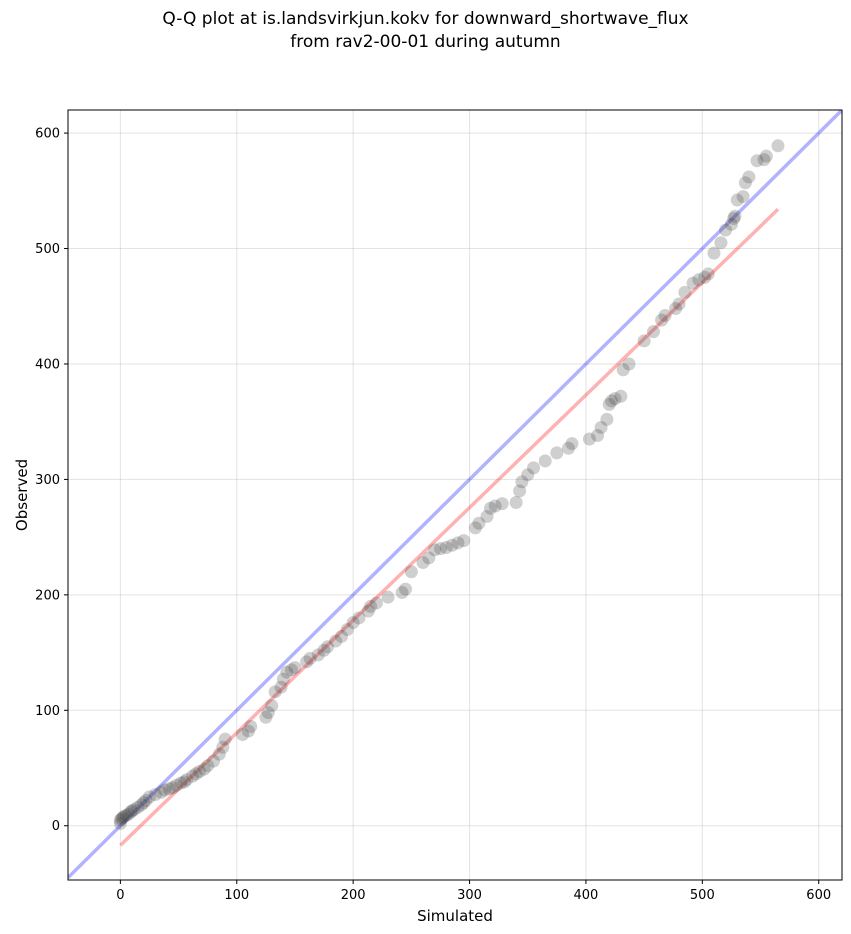 Image resolution: width=851 pixels, height=934 pixels. I want to click on x-tick-label: 0, so click(120, 895).